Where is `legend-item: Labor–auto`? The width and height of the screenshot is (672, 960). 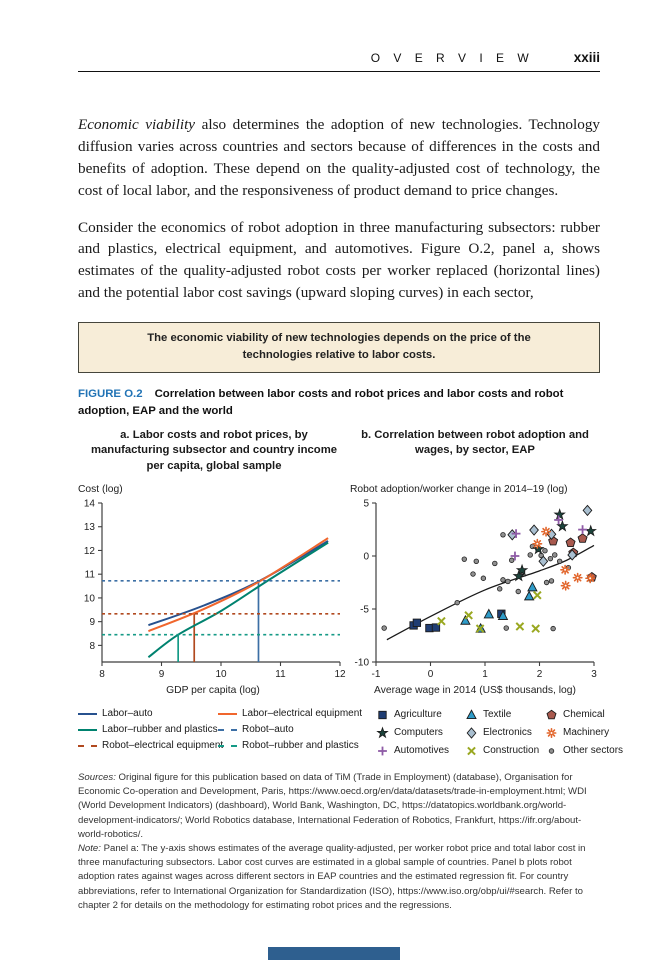
legend-item: Labor–auto is located at coordinates (148, 713).